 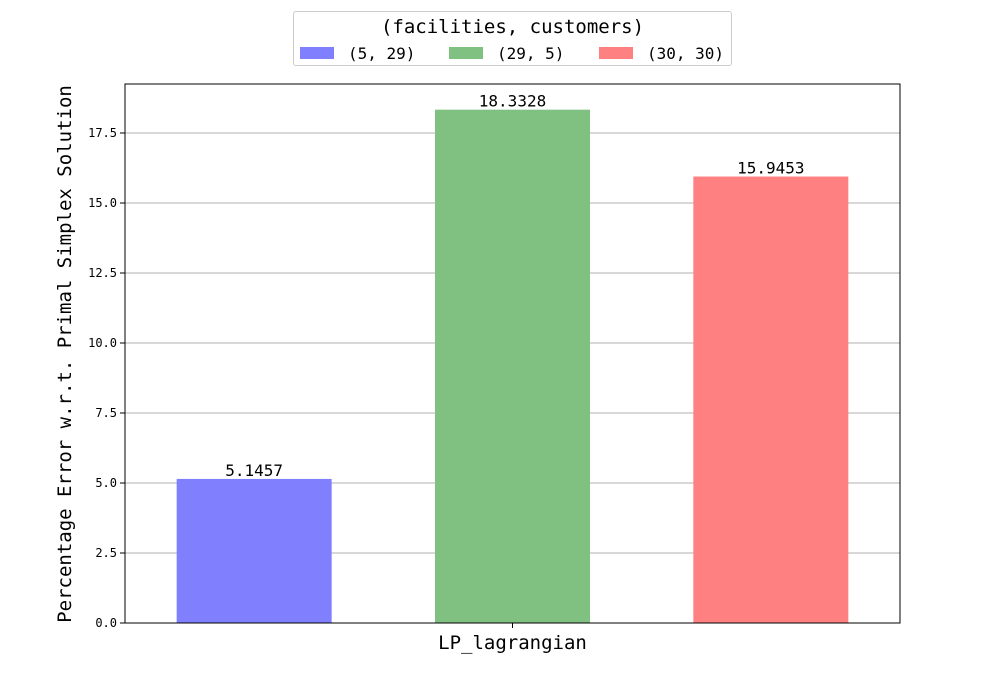 I want to click on x-axis-label: LP_lagrangian, so click(x=512, y=643).